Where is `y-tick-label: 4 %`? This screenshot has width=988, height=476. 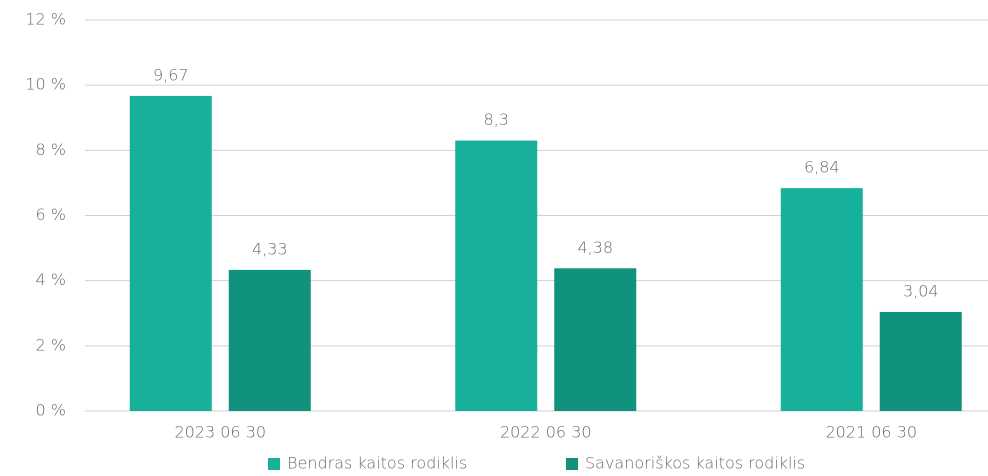
y-tick-label: 4 % is located at coordinates (51, 279).